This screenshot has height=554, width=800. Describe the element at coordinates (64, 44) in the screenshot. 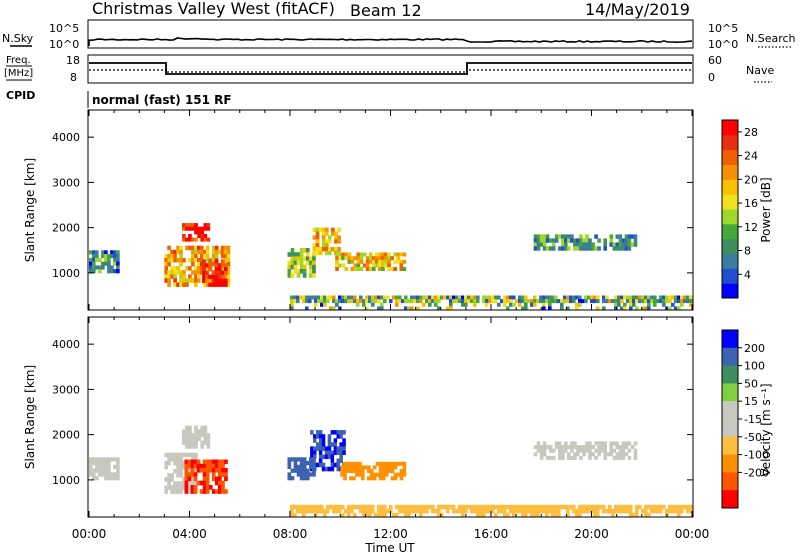

I see `noise-tick-low-left: 10^0` at that location.